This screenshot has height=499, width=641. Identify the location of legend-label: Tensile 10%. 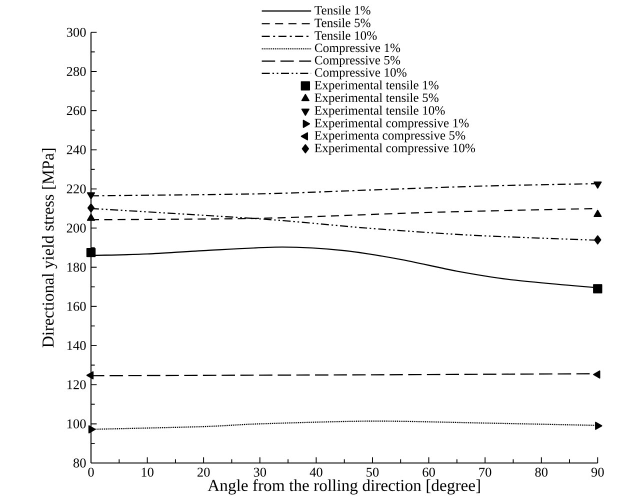
(345, 35).